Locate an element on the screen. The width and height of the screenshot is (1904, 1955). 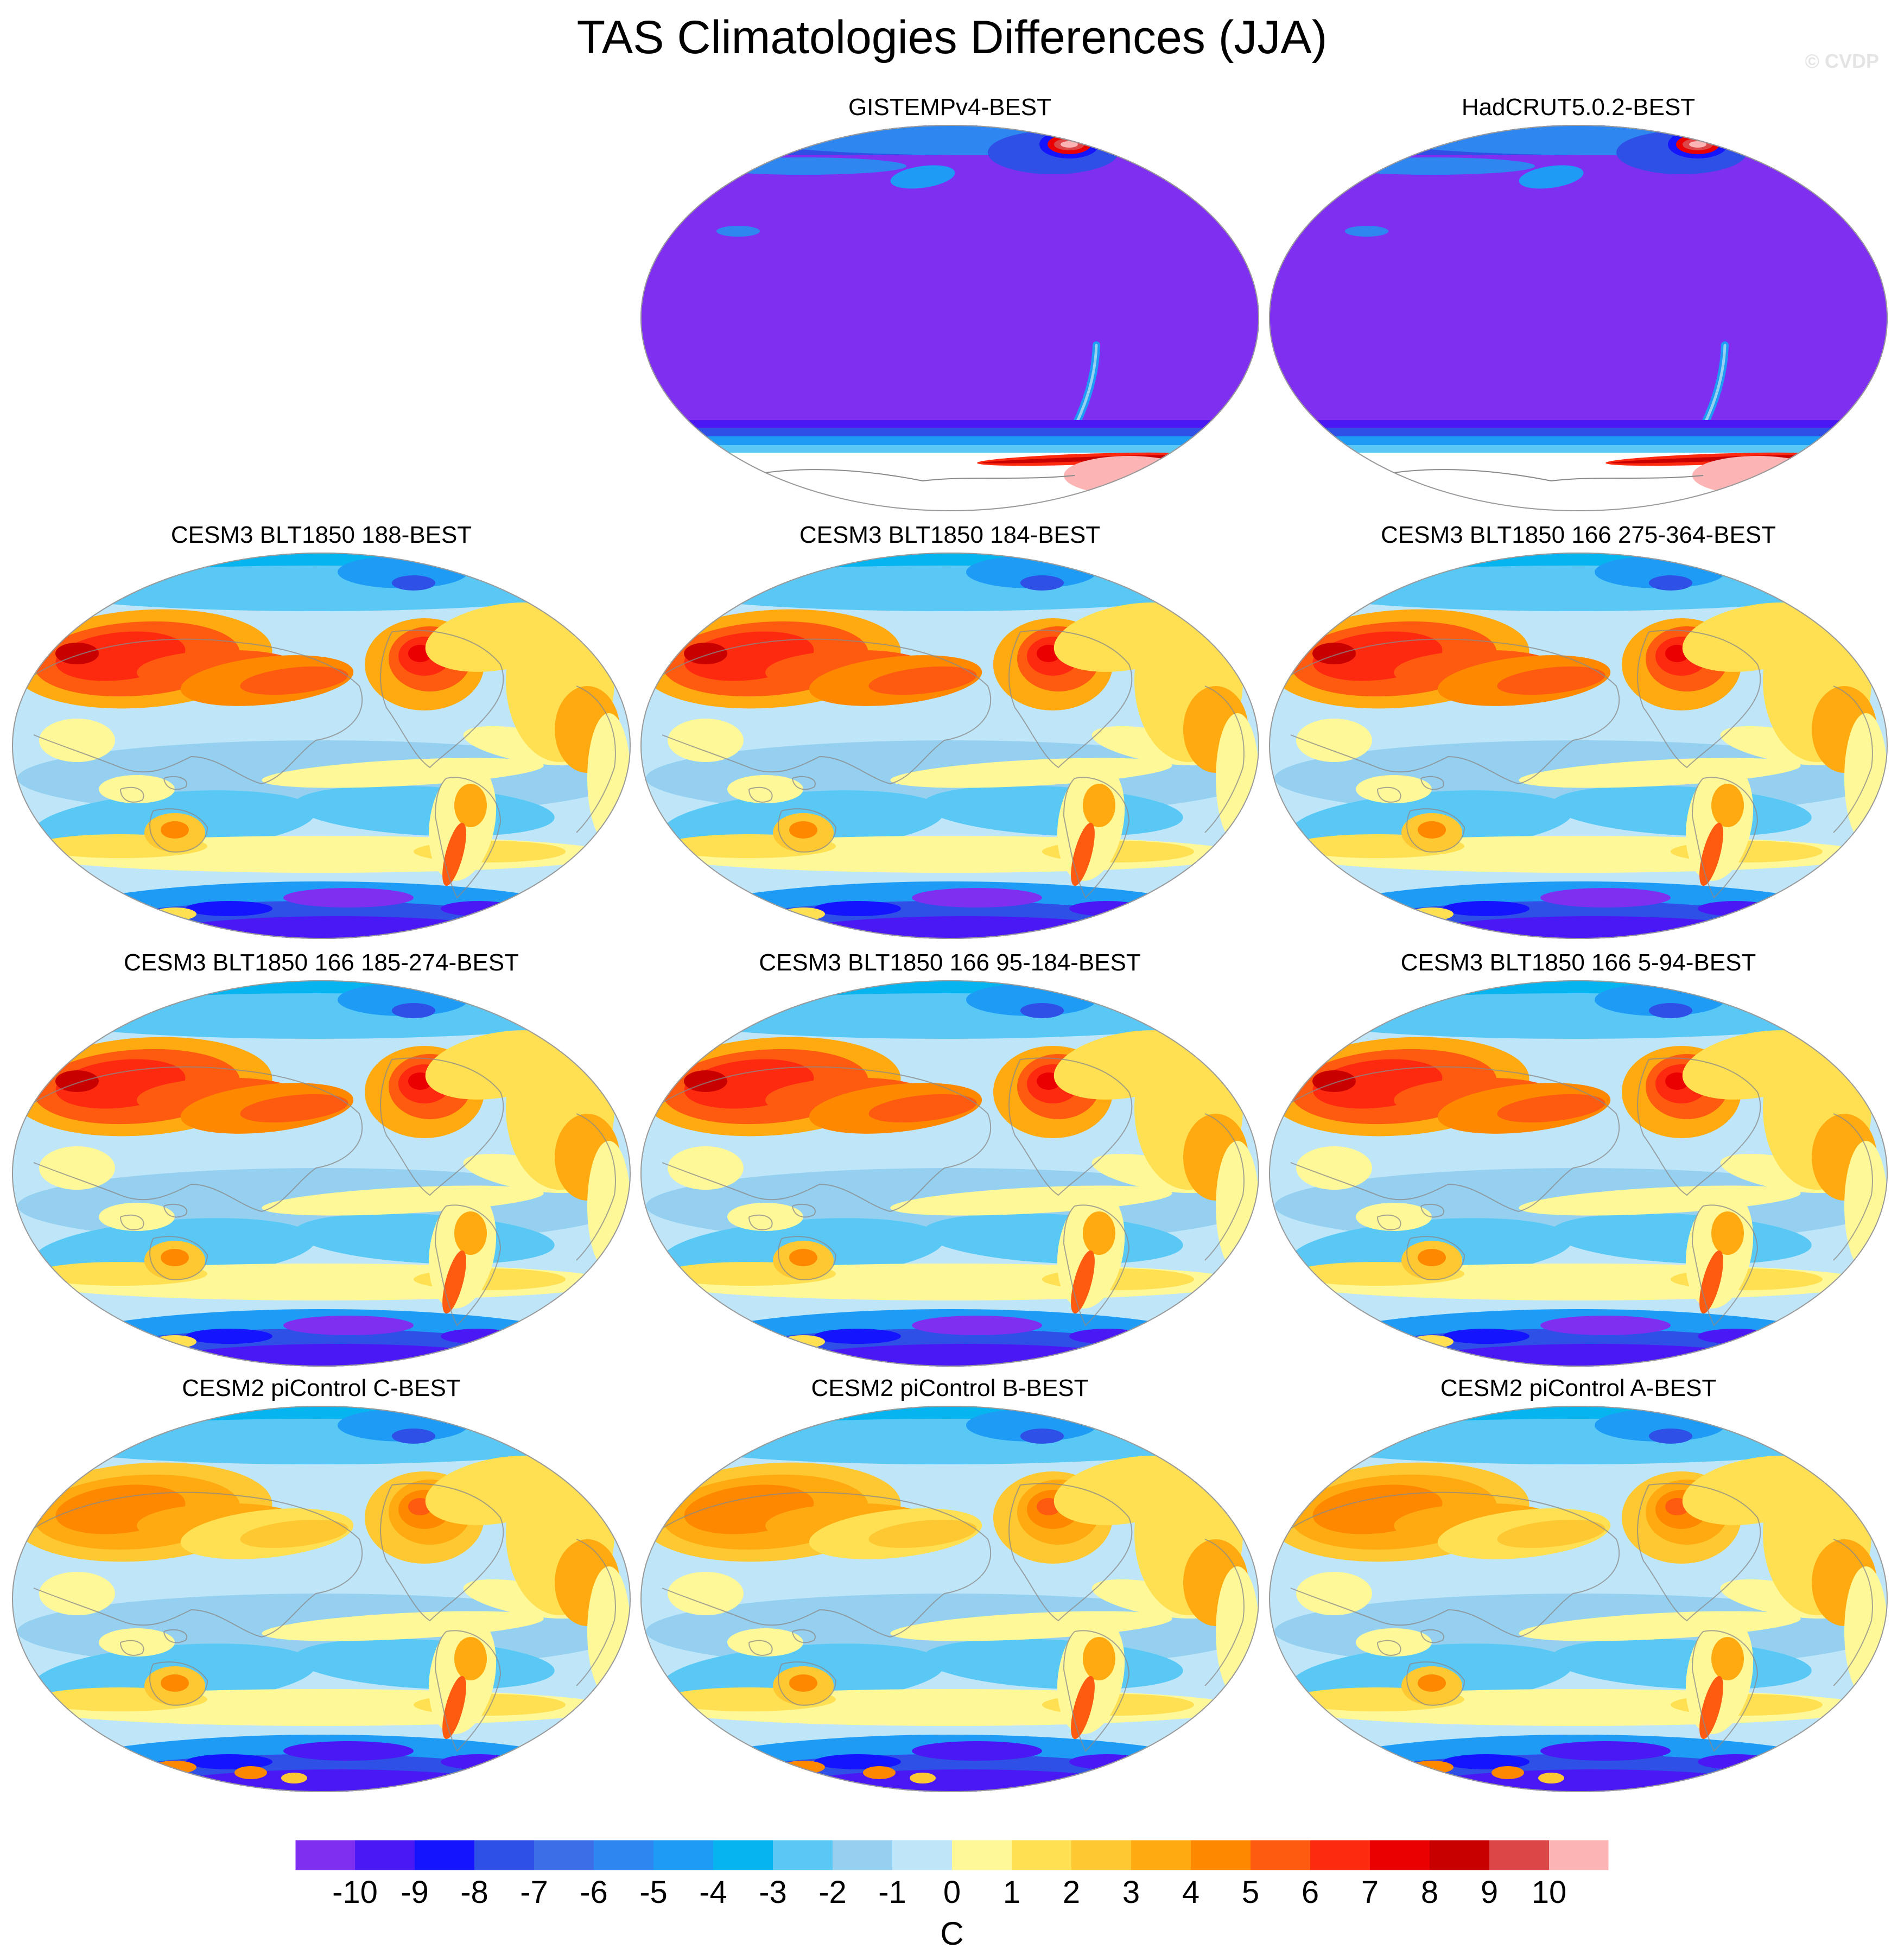
colorbar-tick-label: 4 is located at coordinates (1190, 1892).